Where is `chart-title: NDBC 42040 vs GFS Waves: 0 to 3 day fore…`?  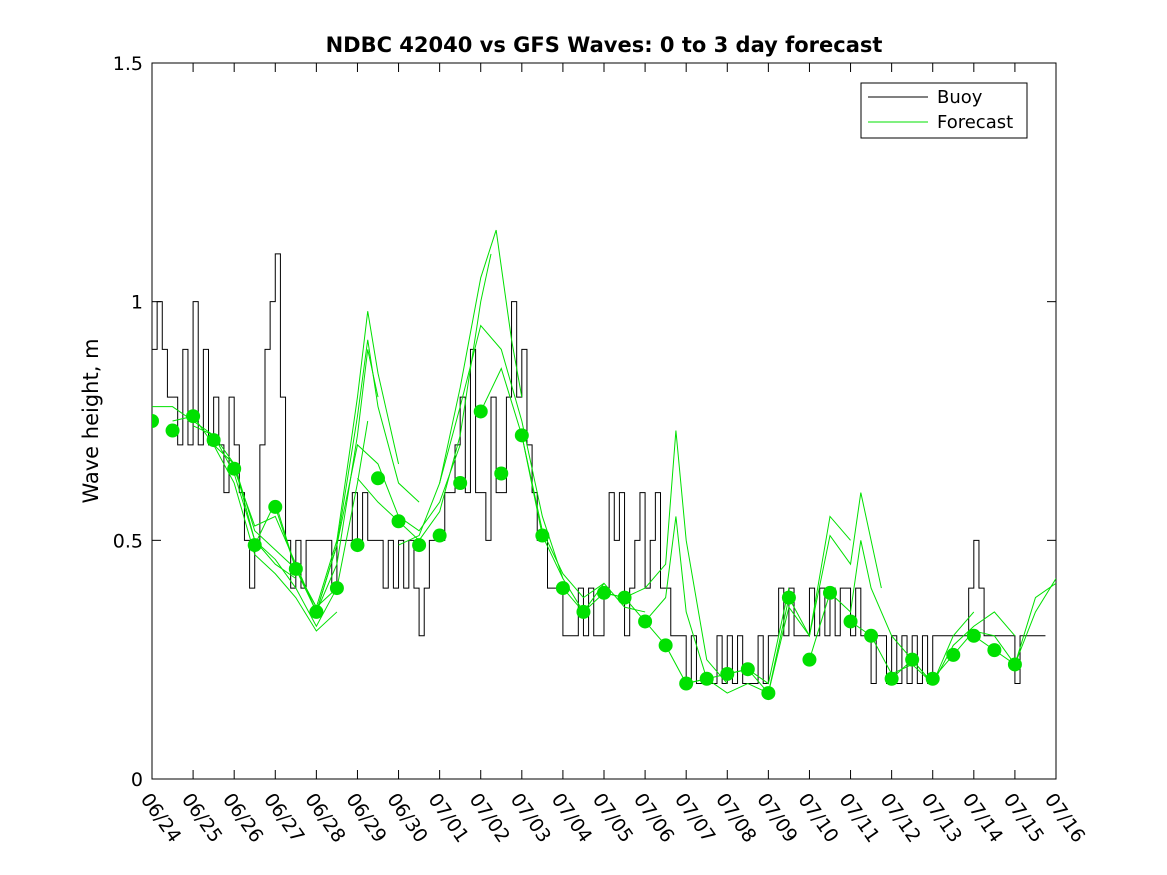 chart-title: NDBC 42040 vs GFS Waves: 0 to 3 day fore… is located at coordinates (604, 45).